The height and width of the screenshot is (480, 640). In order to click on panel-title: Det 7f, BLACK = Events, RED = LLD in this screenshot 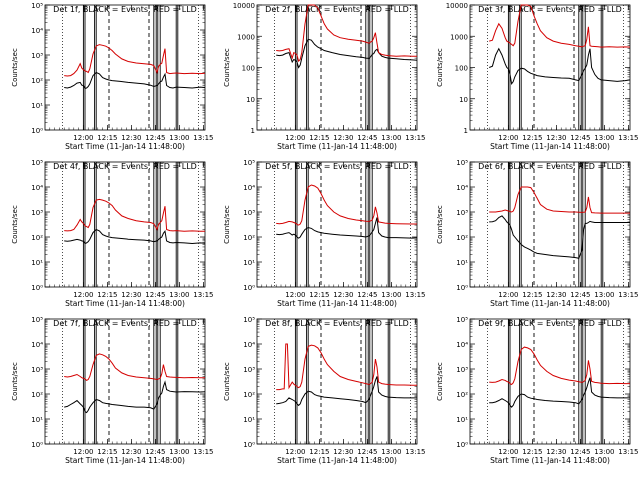, I will do `click(125, 323)`.